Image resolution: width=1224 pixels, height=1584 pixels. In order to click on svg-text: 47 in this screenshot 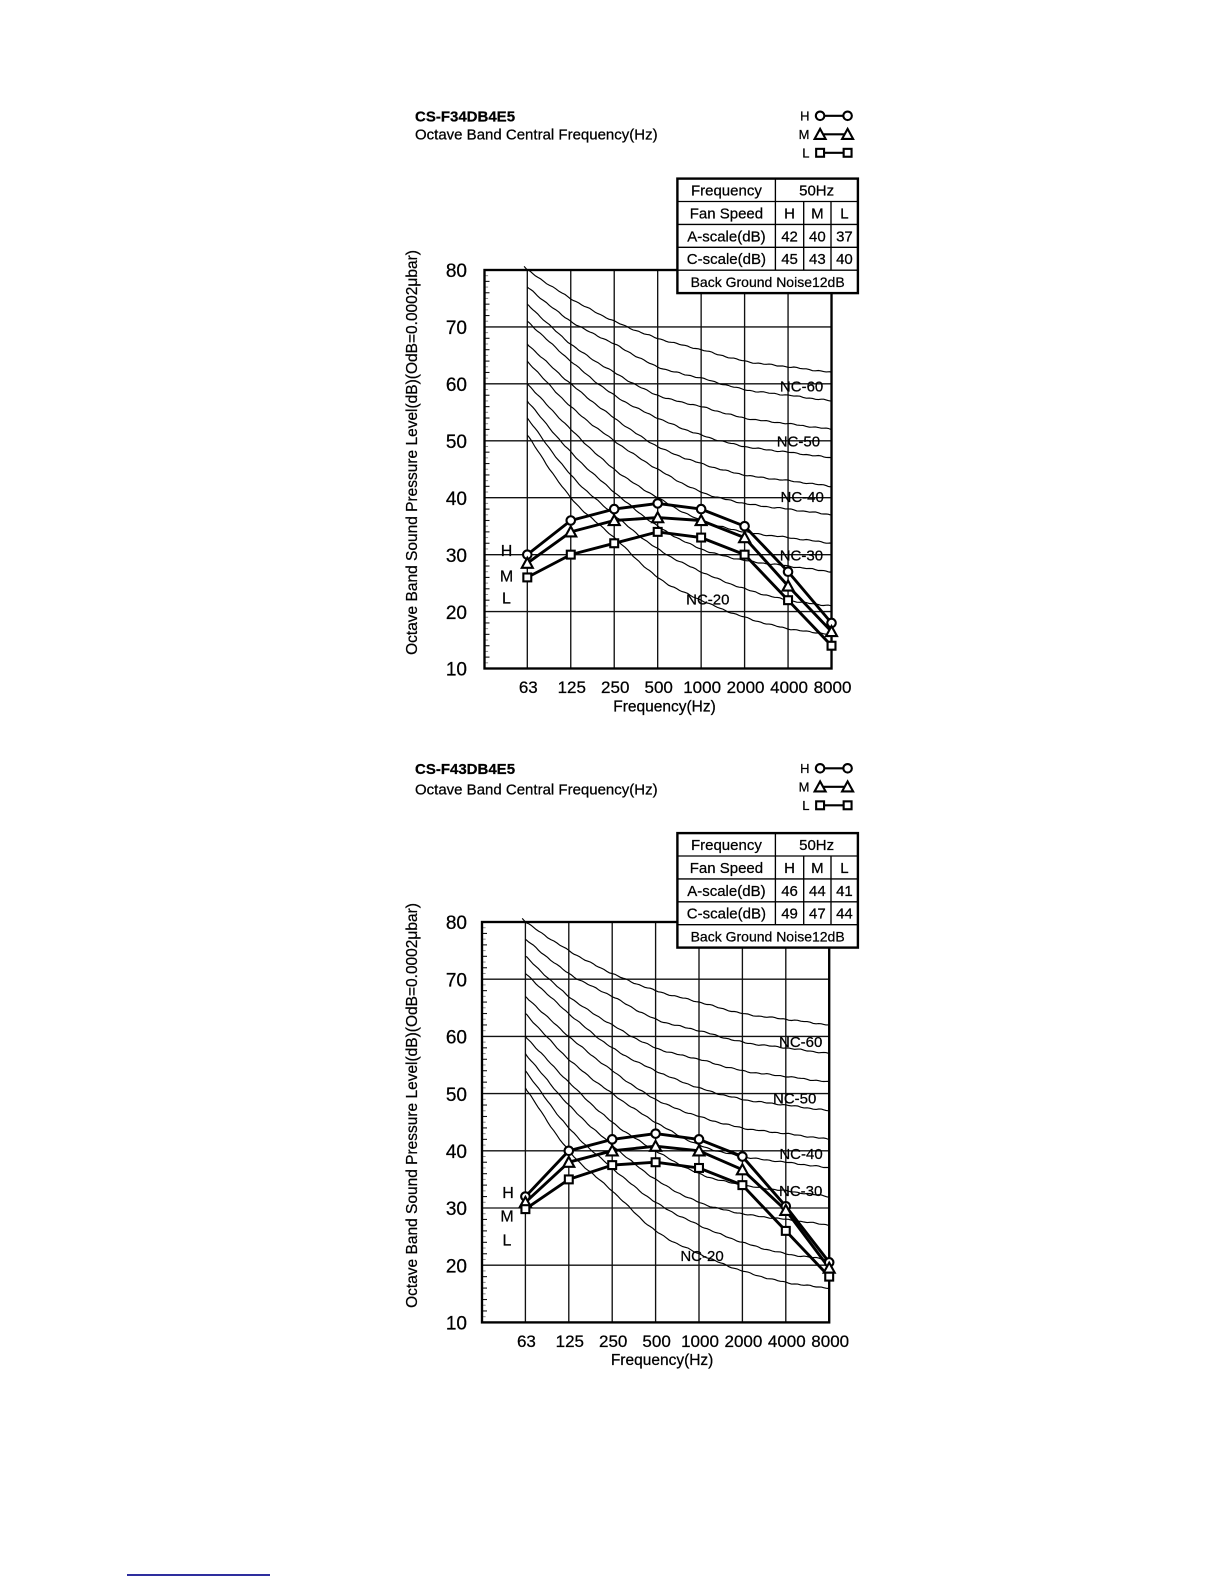, I will do `click(817, 914)`.